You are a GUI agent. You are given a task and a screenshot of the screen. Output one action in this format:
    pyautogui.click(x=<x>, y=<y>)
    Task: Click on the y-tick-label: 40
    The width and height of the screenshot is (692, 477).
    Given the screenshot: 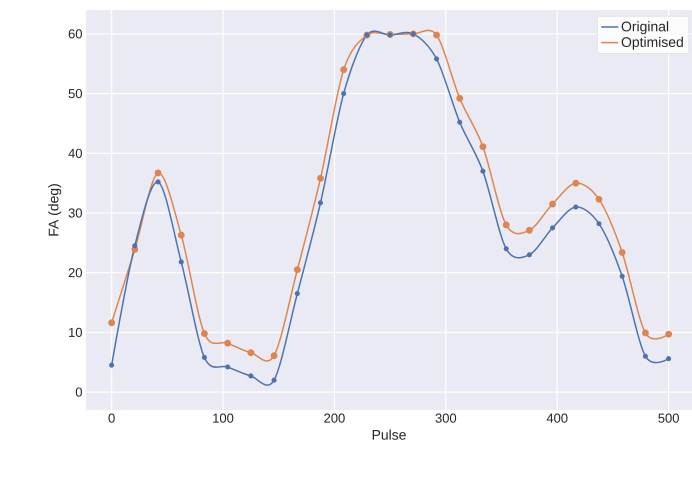 What is the action you would take?
    pyautogui.click(x=75, y=153)
    